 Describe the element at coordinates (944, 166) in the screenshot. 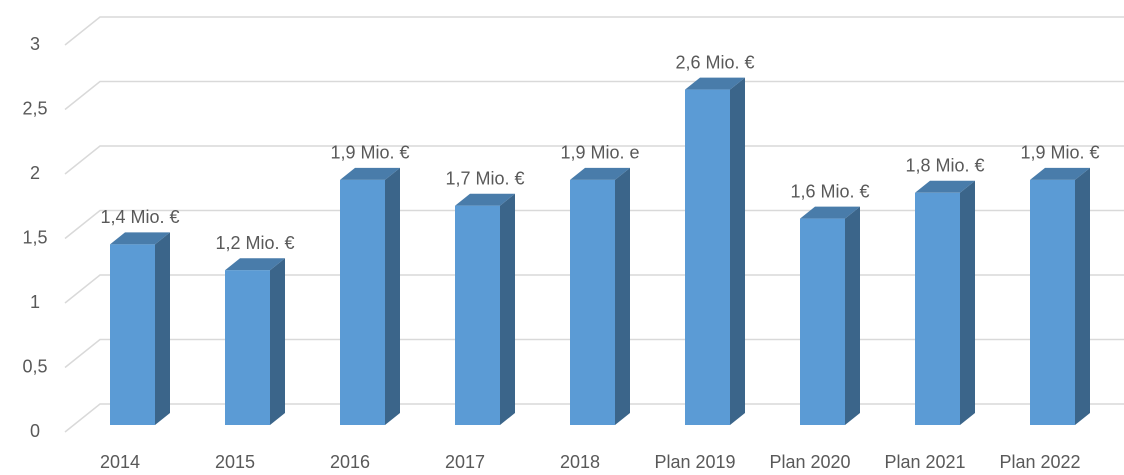

I see `value-label: 1,8 Mio. €` at that location.